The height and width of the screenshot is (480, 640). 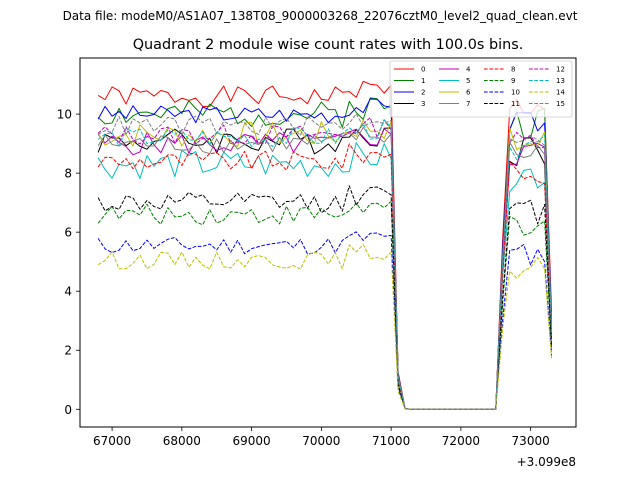 I want to click on legend-label-2: 2, so click(x=423, y=93).